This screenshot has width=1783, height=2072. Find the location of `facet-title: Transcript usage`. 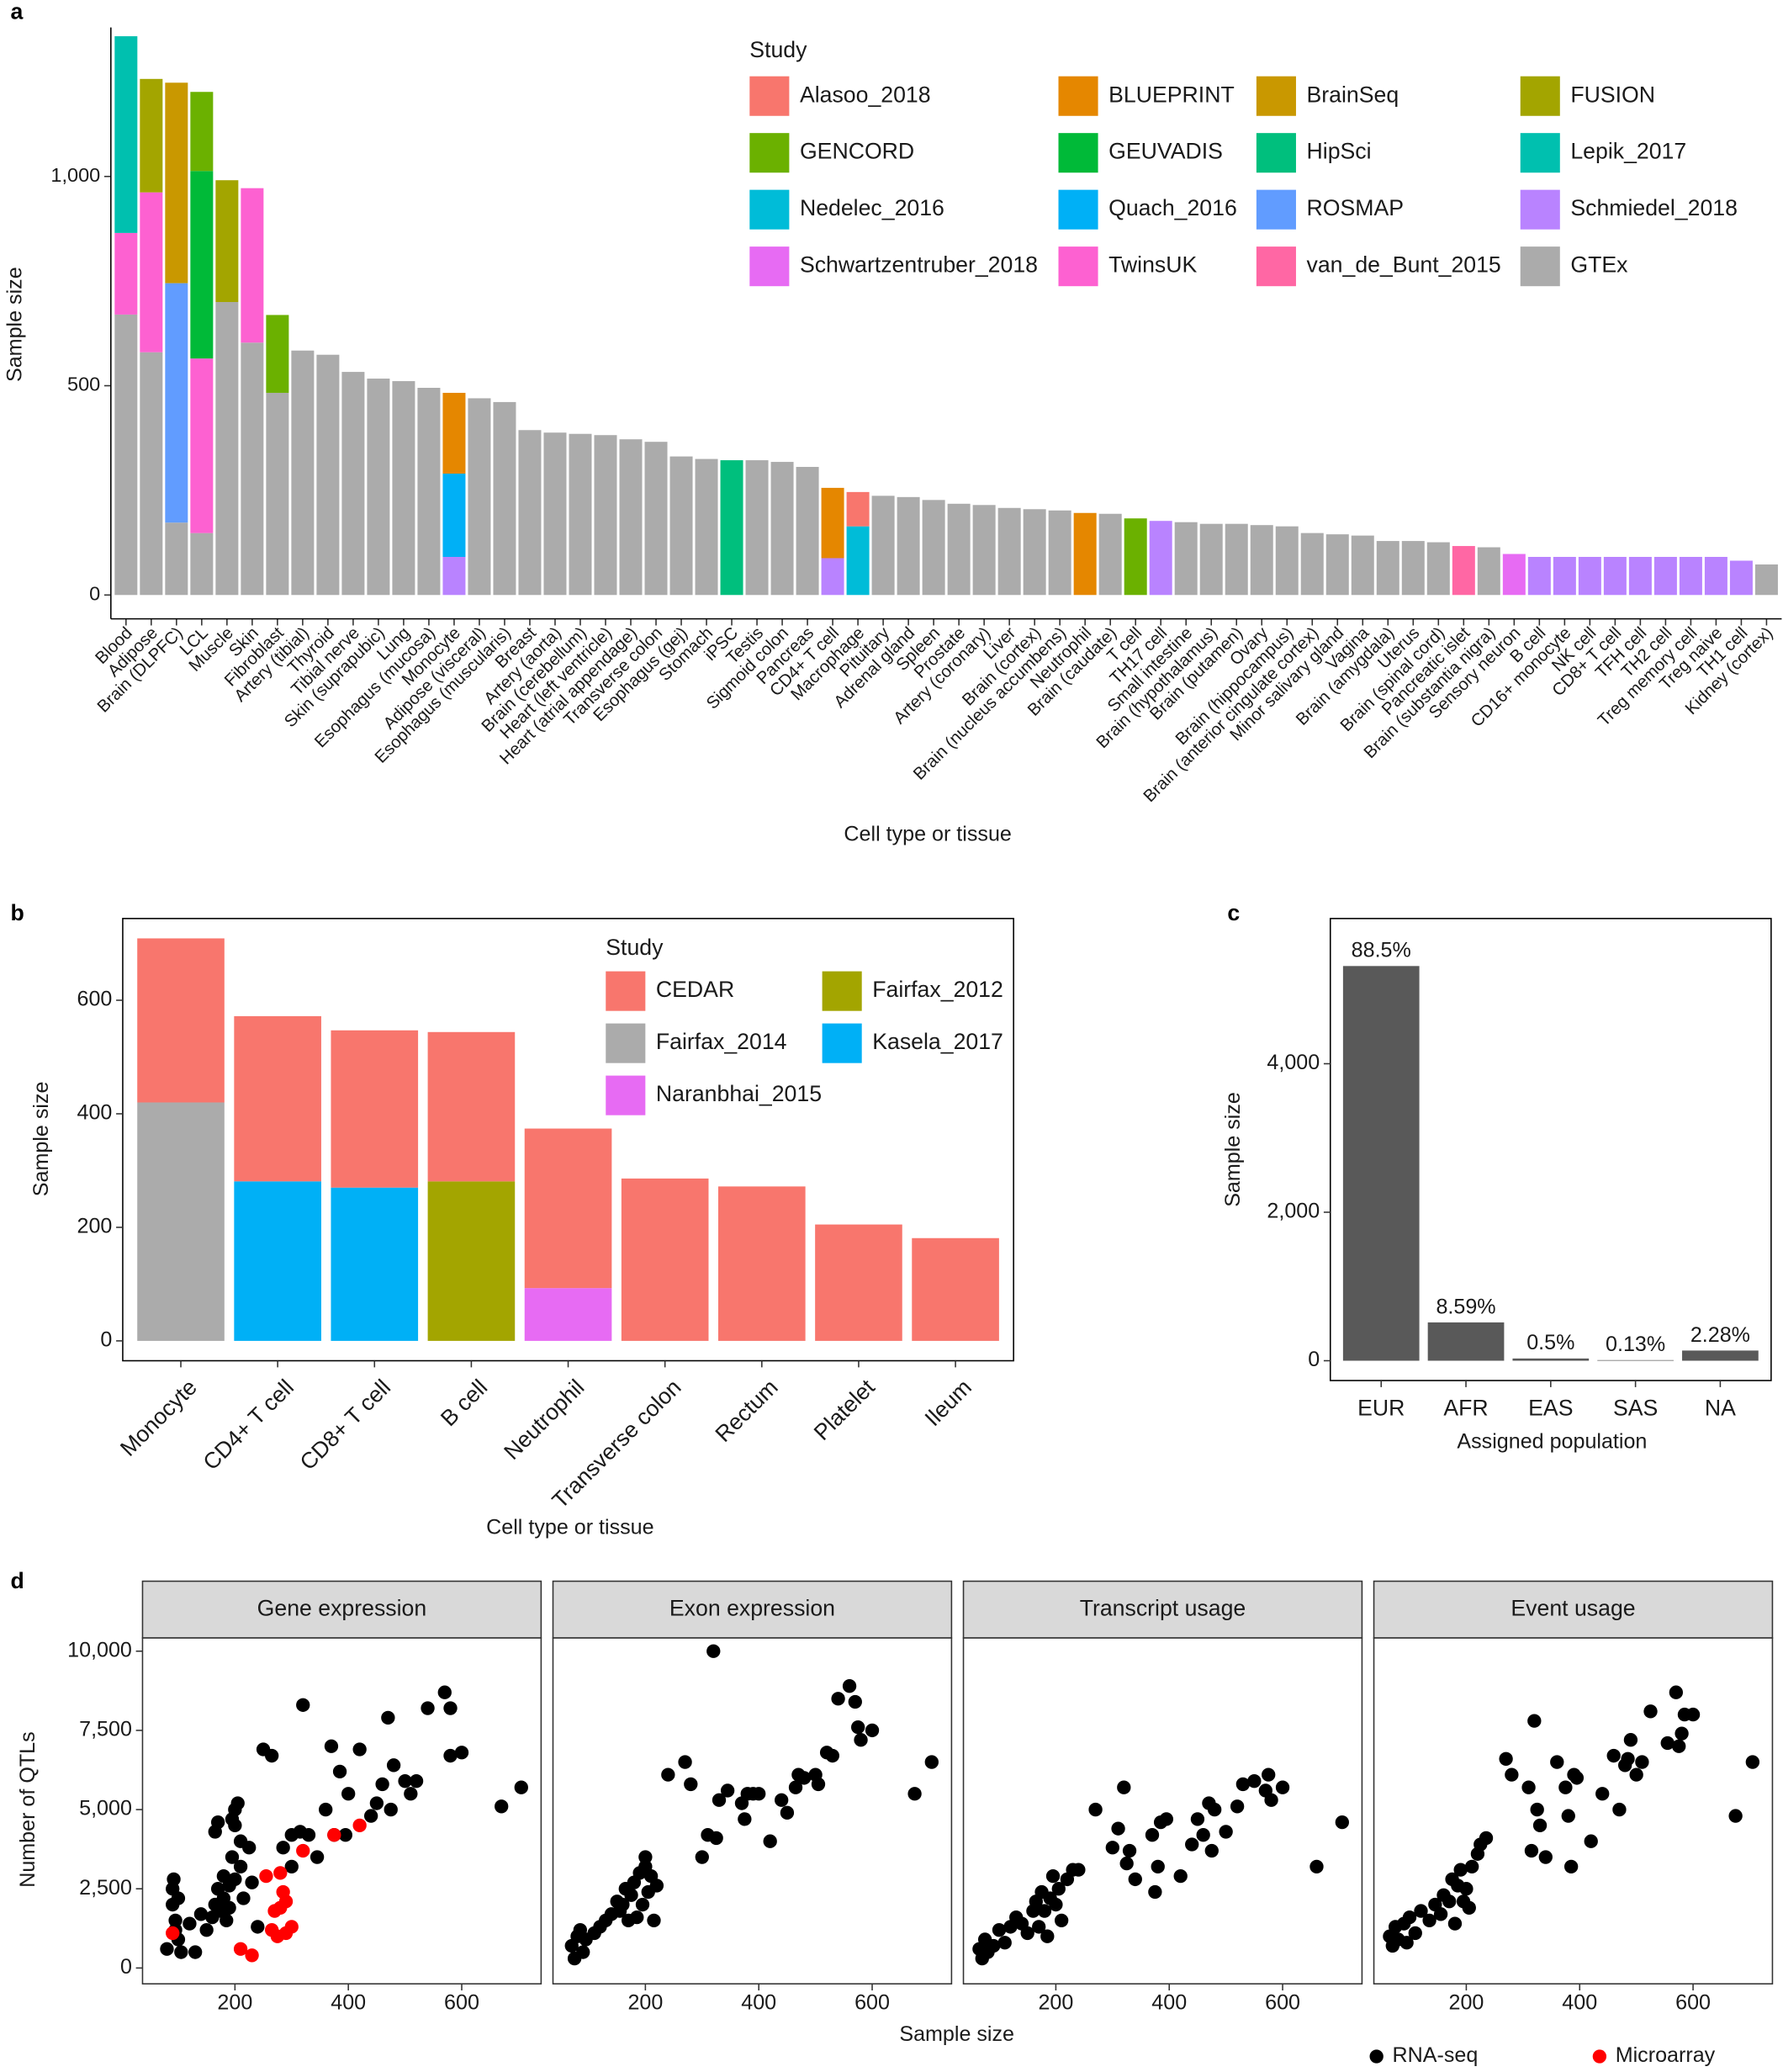

facet-title: Transcript usage is located at coordinates (1163, 1607).